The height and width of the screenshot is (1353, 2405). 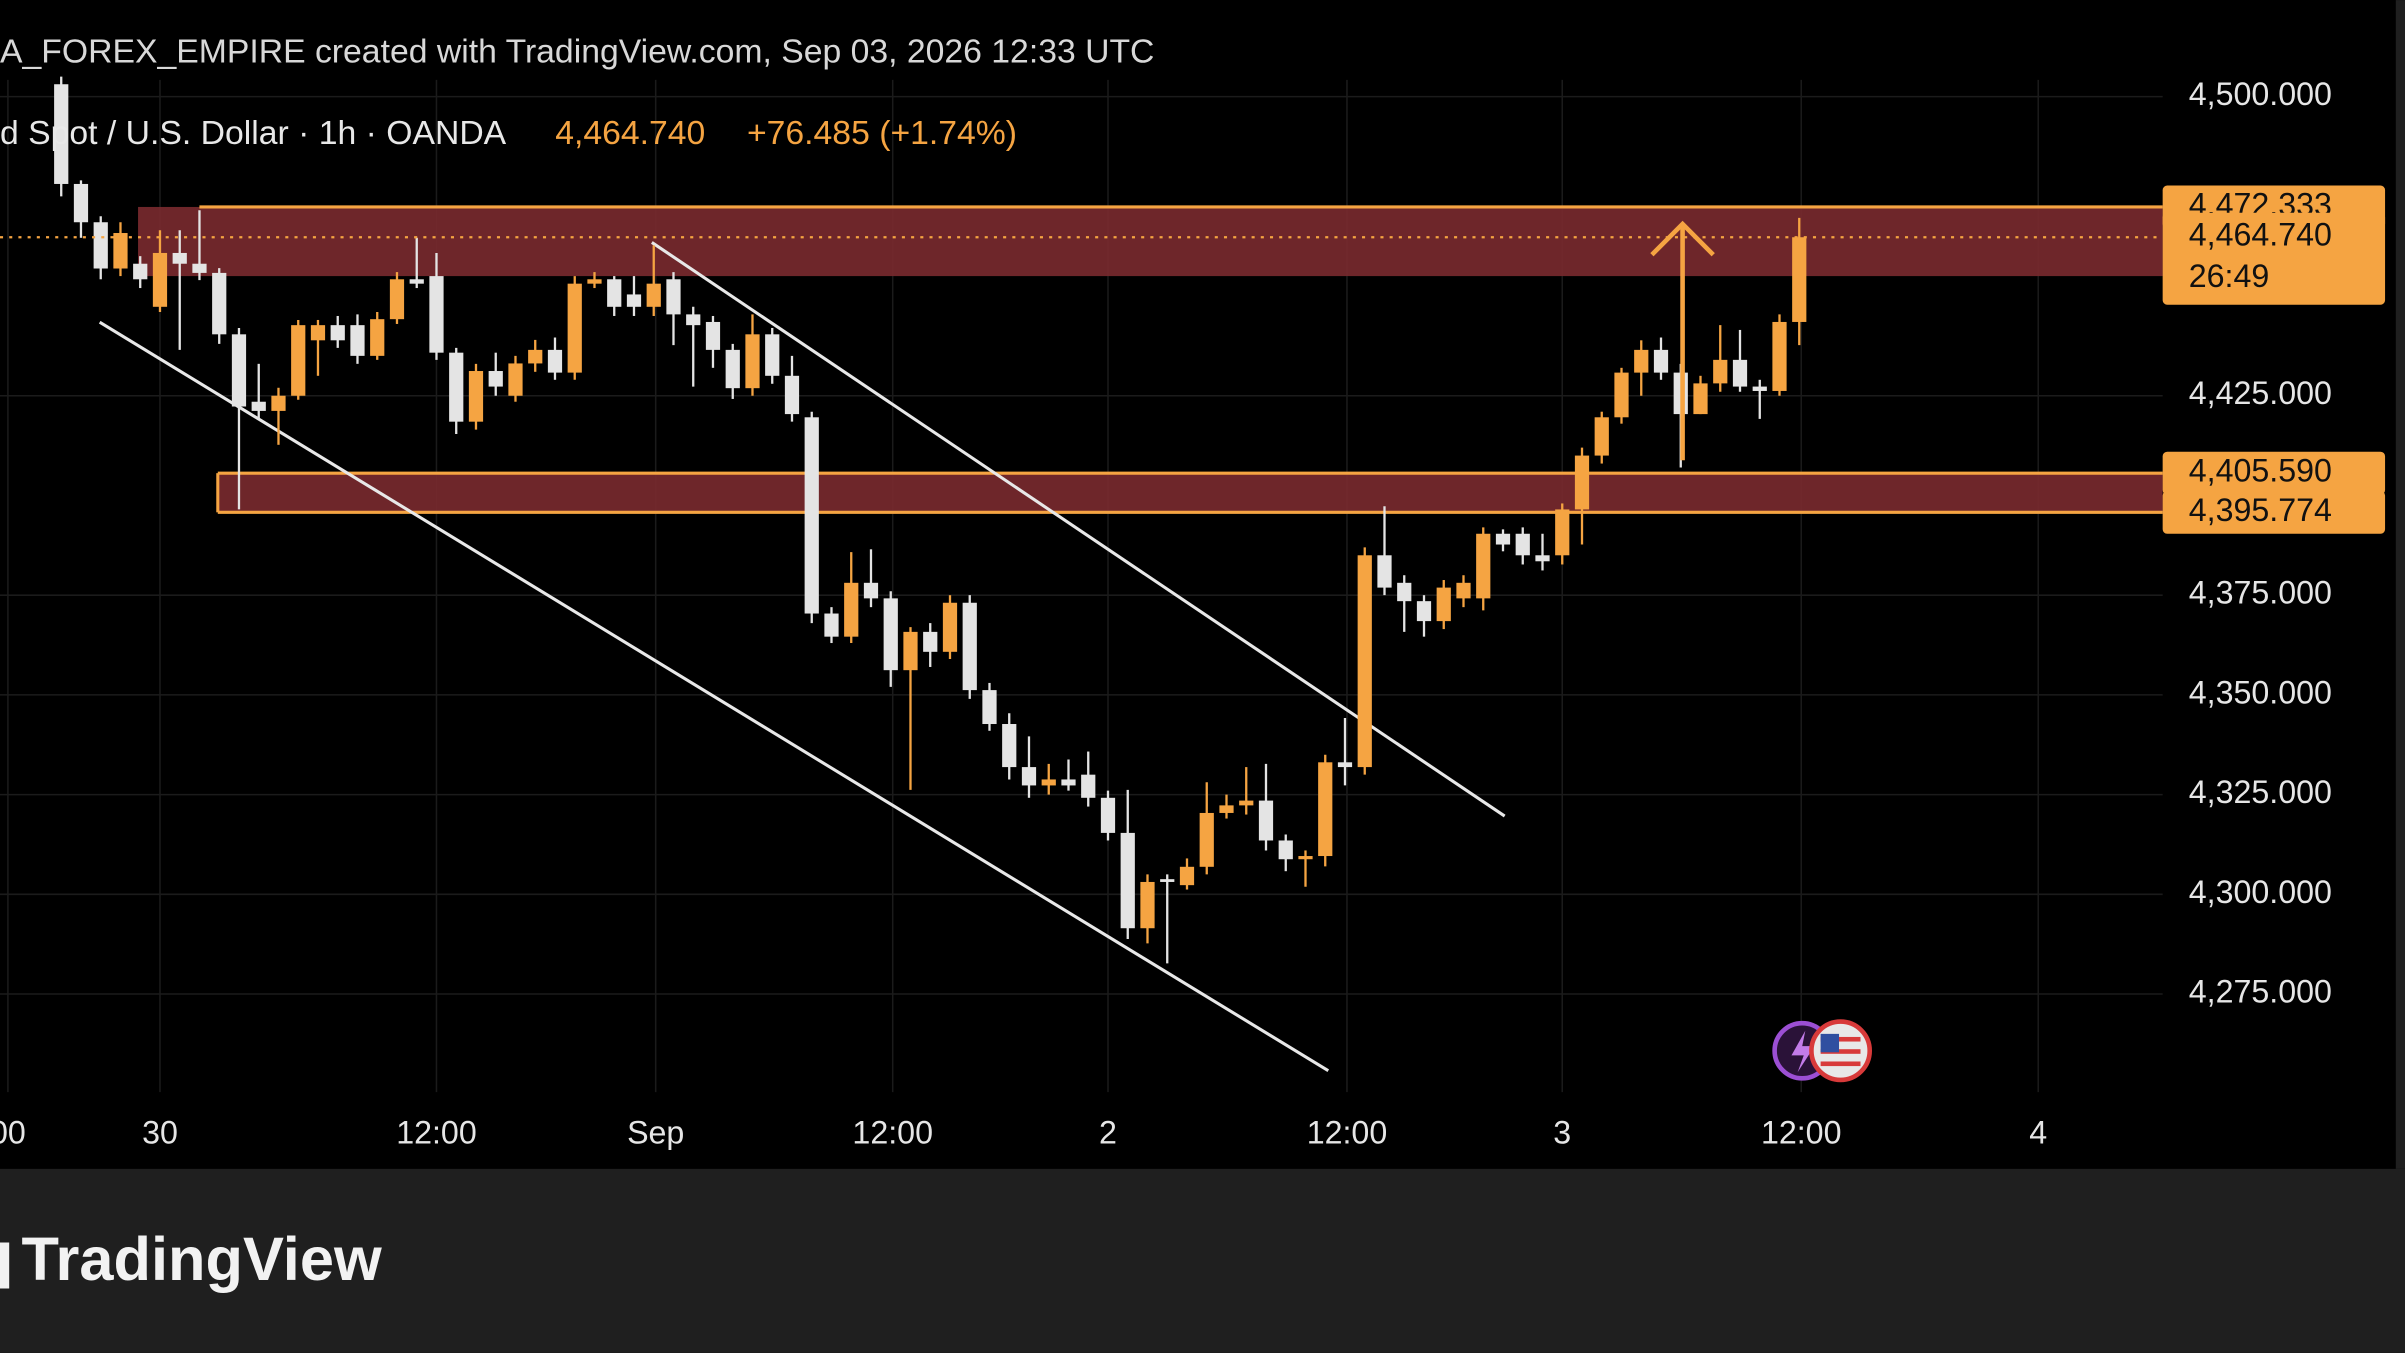 What do you see at coordinates (2260, 94) in the screenshot?
I see `y-tick-label: 4,500.000` at bounding box center [2260, 94].